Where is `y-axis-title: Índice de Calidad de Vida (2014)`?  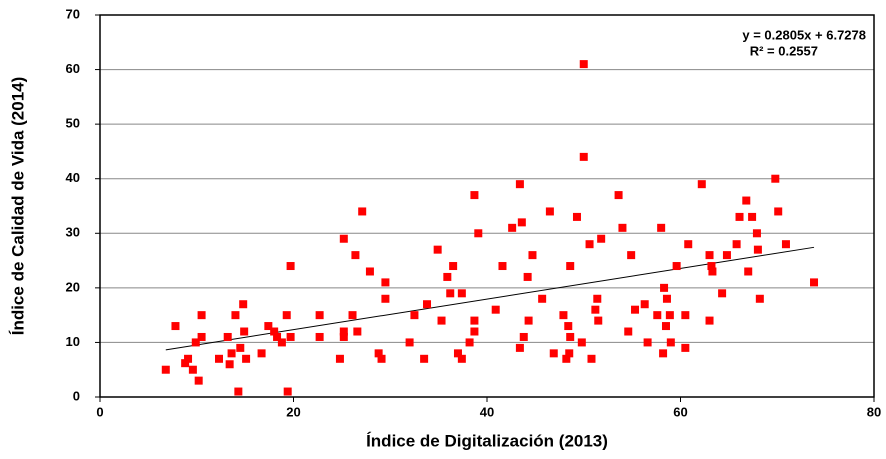
y-axis-title: Índice de Calidad de Vida (2014) is located at coordinates (17, 206).